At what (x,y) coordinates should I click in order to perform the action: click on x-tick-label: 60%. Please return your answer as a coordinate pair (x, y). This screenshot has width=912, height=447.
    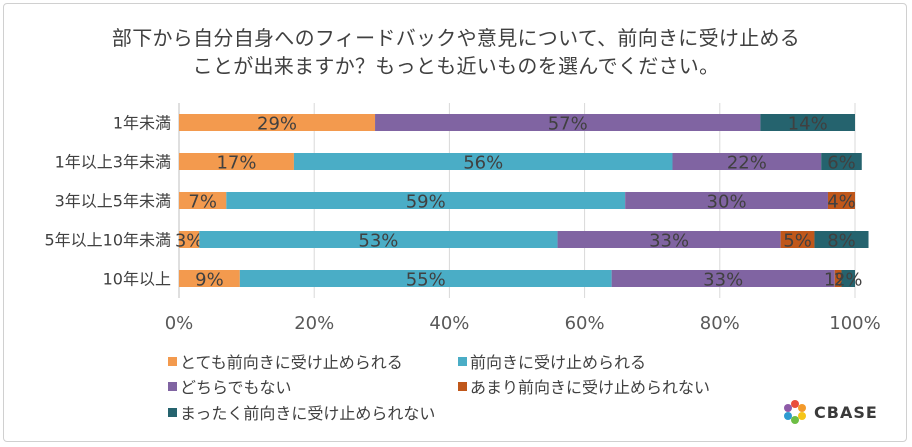
    Looking at the image, I should click on (585, 323).